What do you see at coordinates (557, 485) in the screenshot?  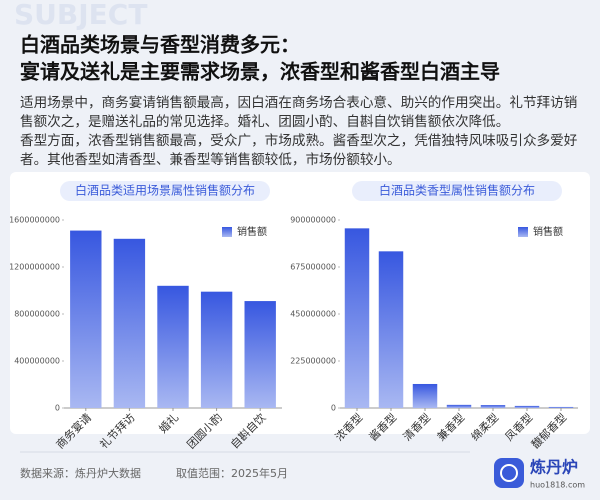 I see `logo-url: huo1818.com` at bounding box center [557, 485].